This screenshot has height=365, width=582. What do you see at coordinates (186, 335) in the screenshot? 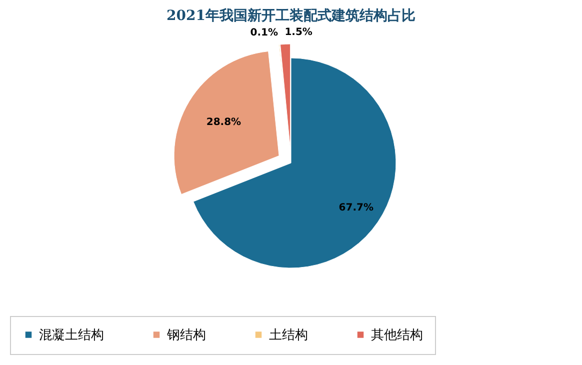
I see `legend-label: 钢结构` at bounding box center [186, 335].